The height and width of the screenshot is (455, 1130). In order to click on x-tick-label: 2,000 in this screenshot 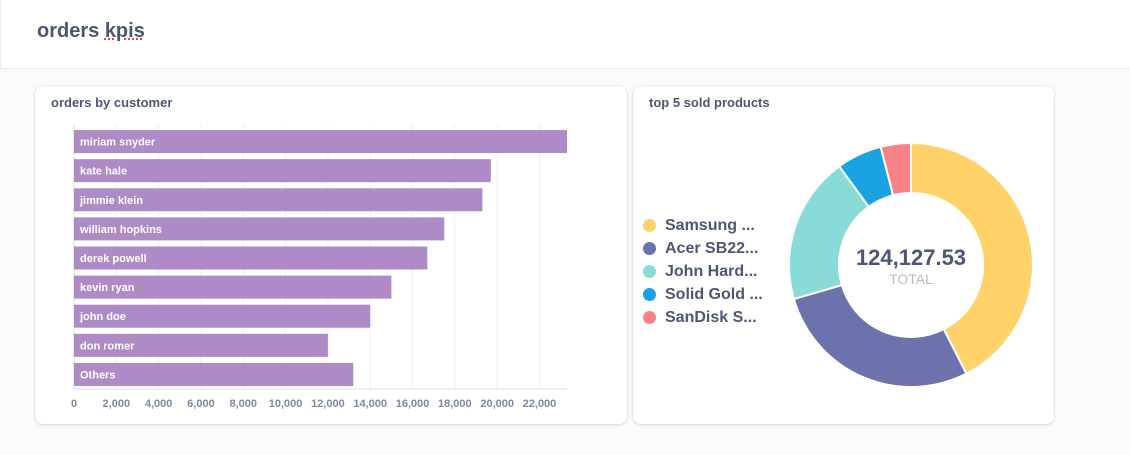, I will do `click(117, 404)`.